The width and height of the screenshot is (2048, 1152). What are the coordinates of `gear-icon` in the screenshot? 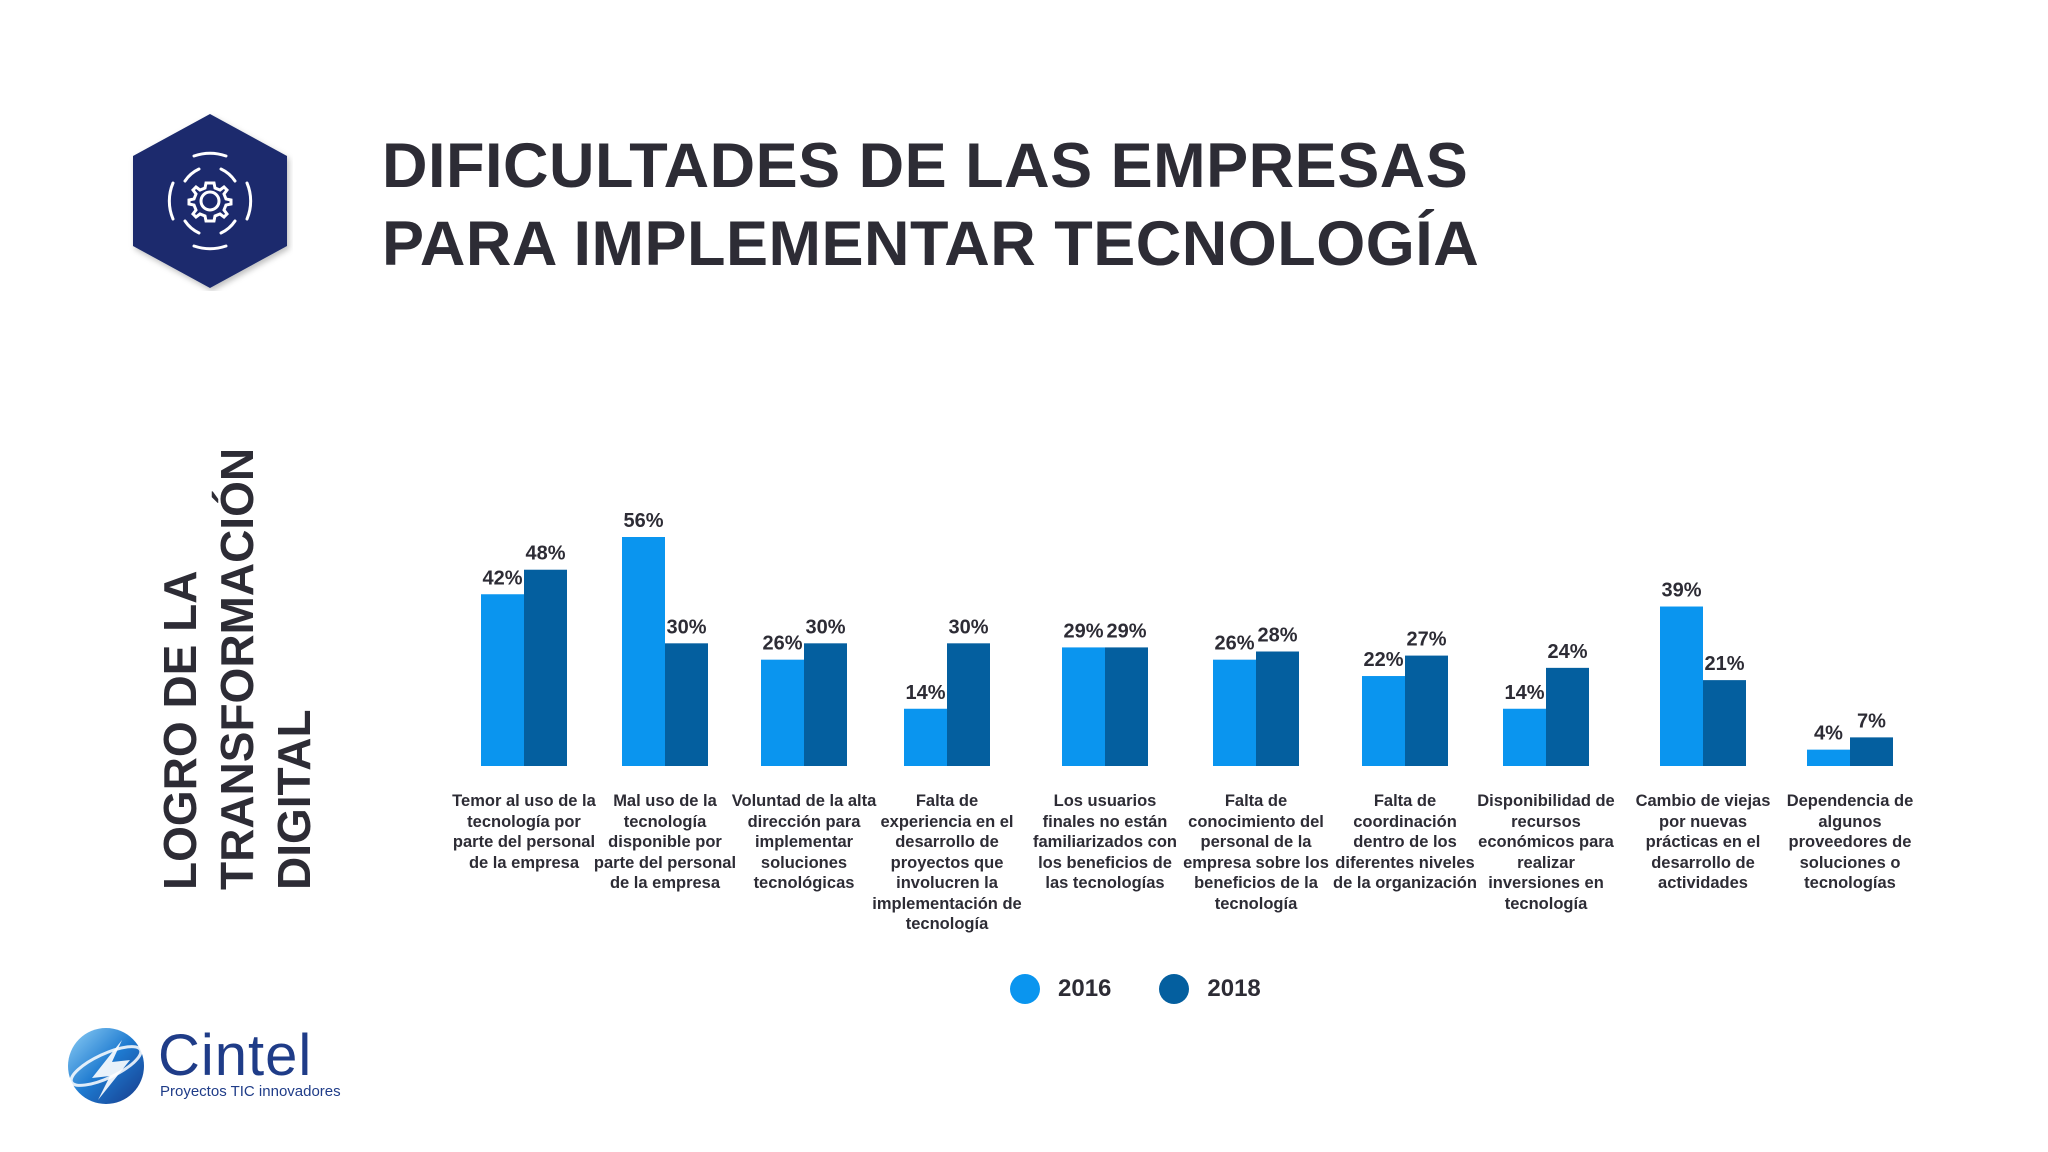 It's located at (210, 201).